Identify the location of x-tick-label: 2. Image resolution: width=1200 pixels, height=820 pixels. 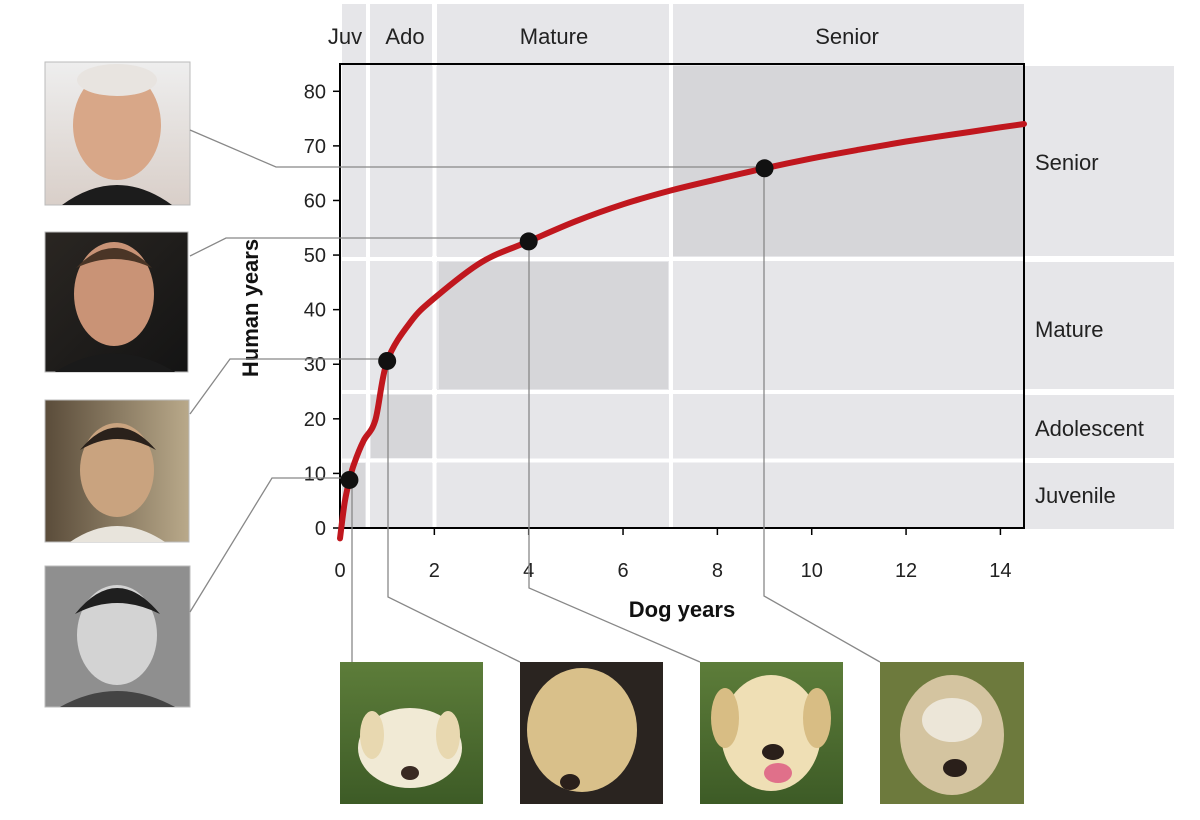
(434, 571).